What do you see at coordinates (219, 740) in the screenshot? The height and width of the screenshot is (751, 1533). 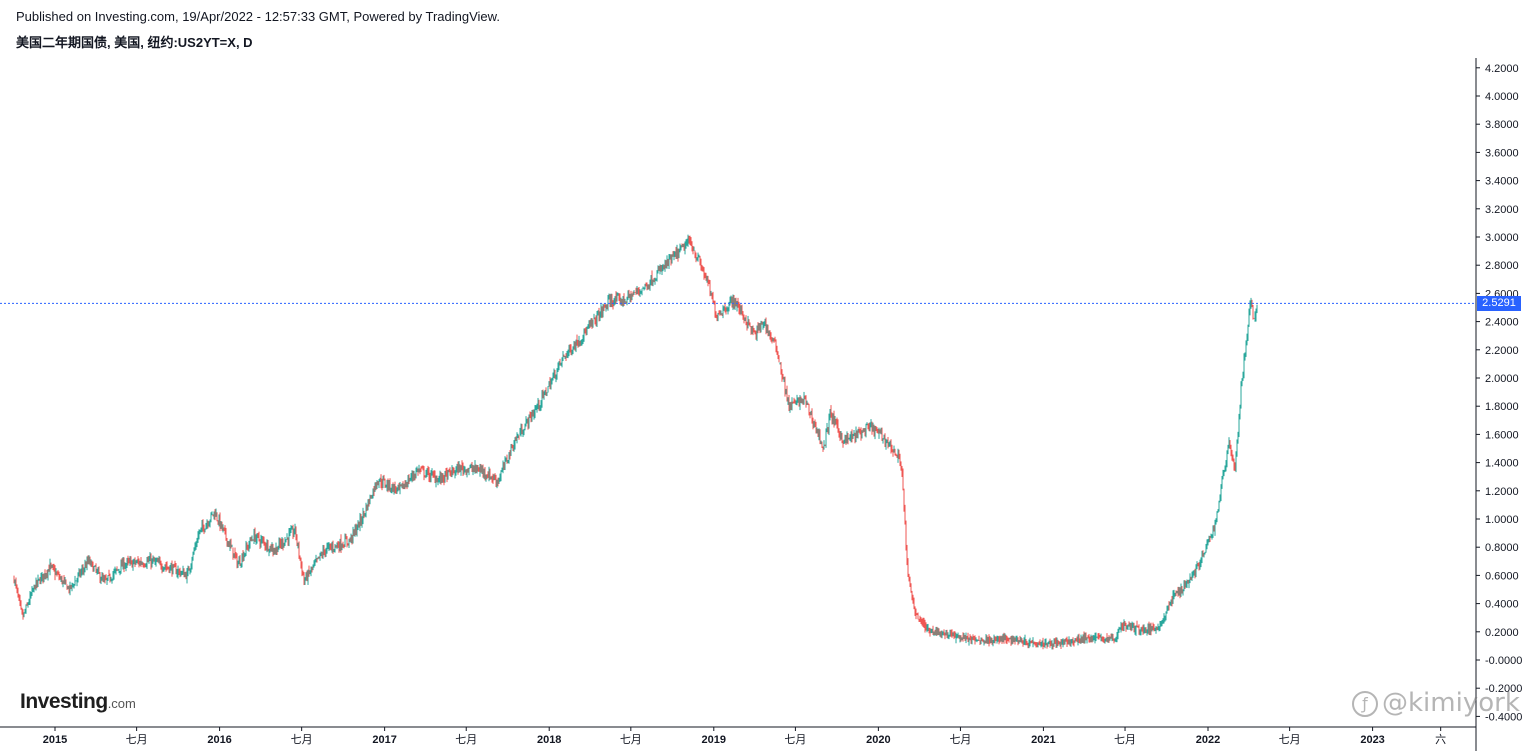 I see `x-tick-label: 2016` at bounding box center [219, 740].